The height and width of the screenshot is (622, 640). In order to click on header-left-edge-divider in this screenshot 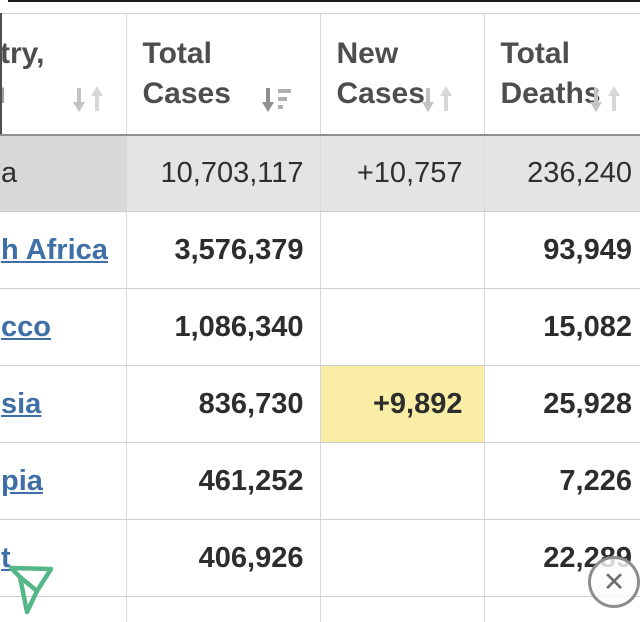, I will do `click(1, 73)`.